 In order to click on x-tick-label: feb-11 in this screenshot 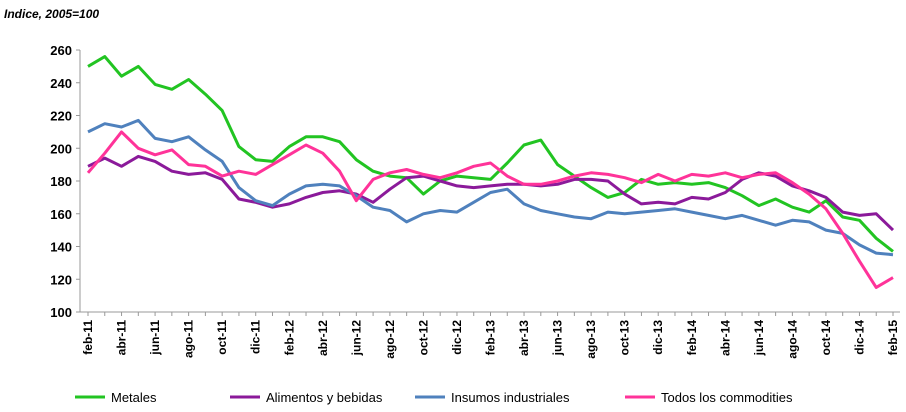, I will do `click(88, 337)`.